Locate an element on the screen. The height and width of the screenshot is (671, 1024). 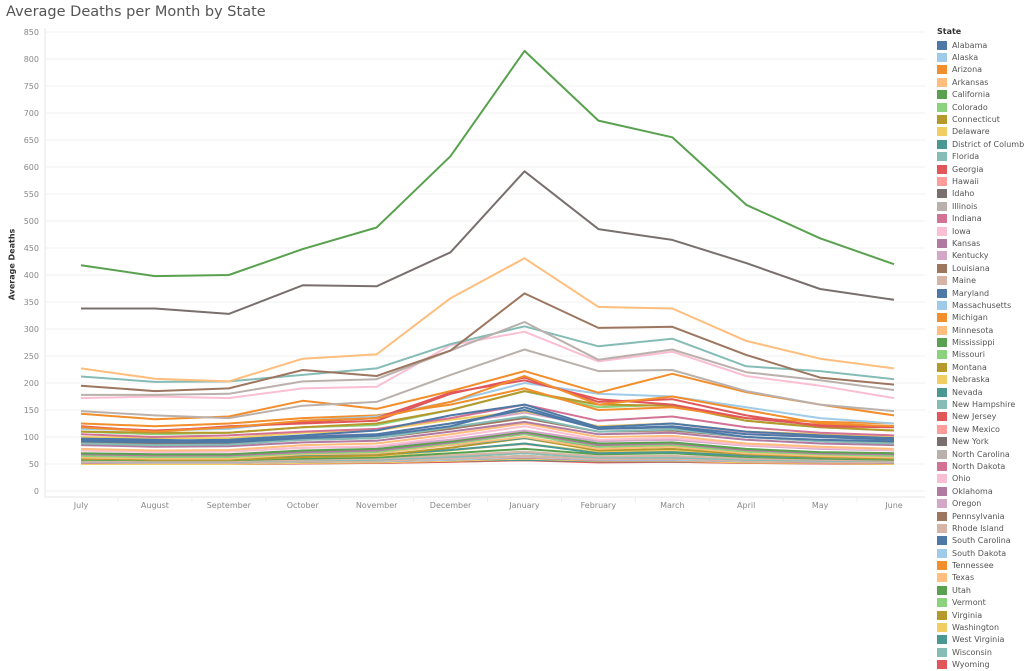
legend-item: South Carolina is located at coordinates (980, 541).